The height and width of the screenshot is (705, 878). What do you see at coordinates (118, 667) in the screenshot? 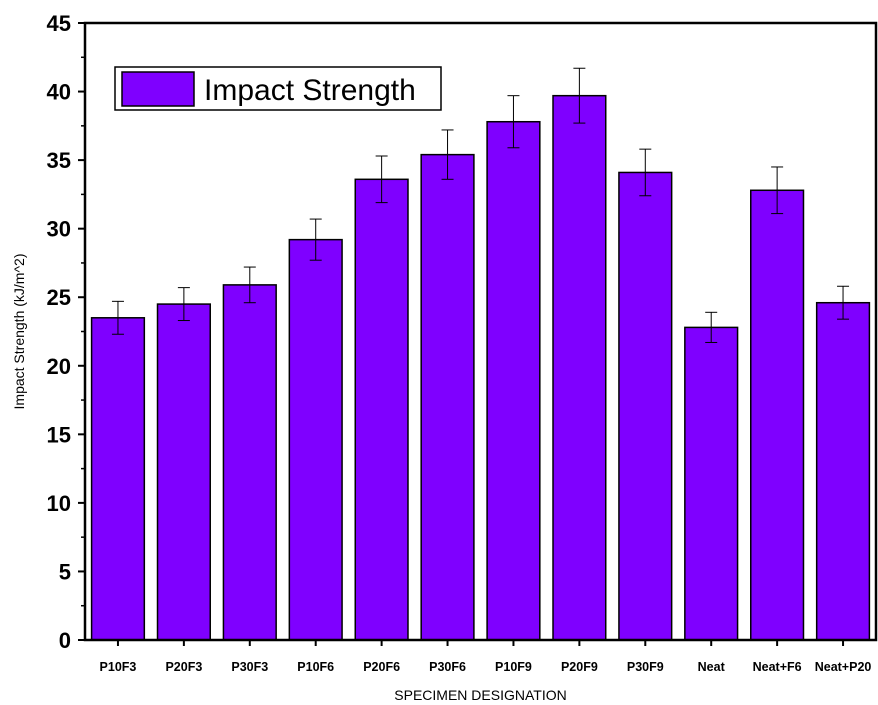
I see `x-tick-label: P10F3` at bounding box center [118, 667].